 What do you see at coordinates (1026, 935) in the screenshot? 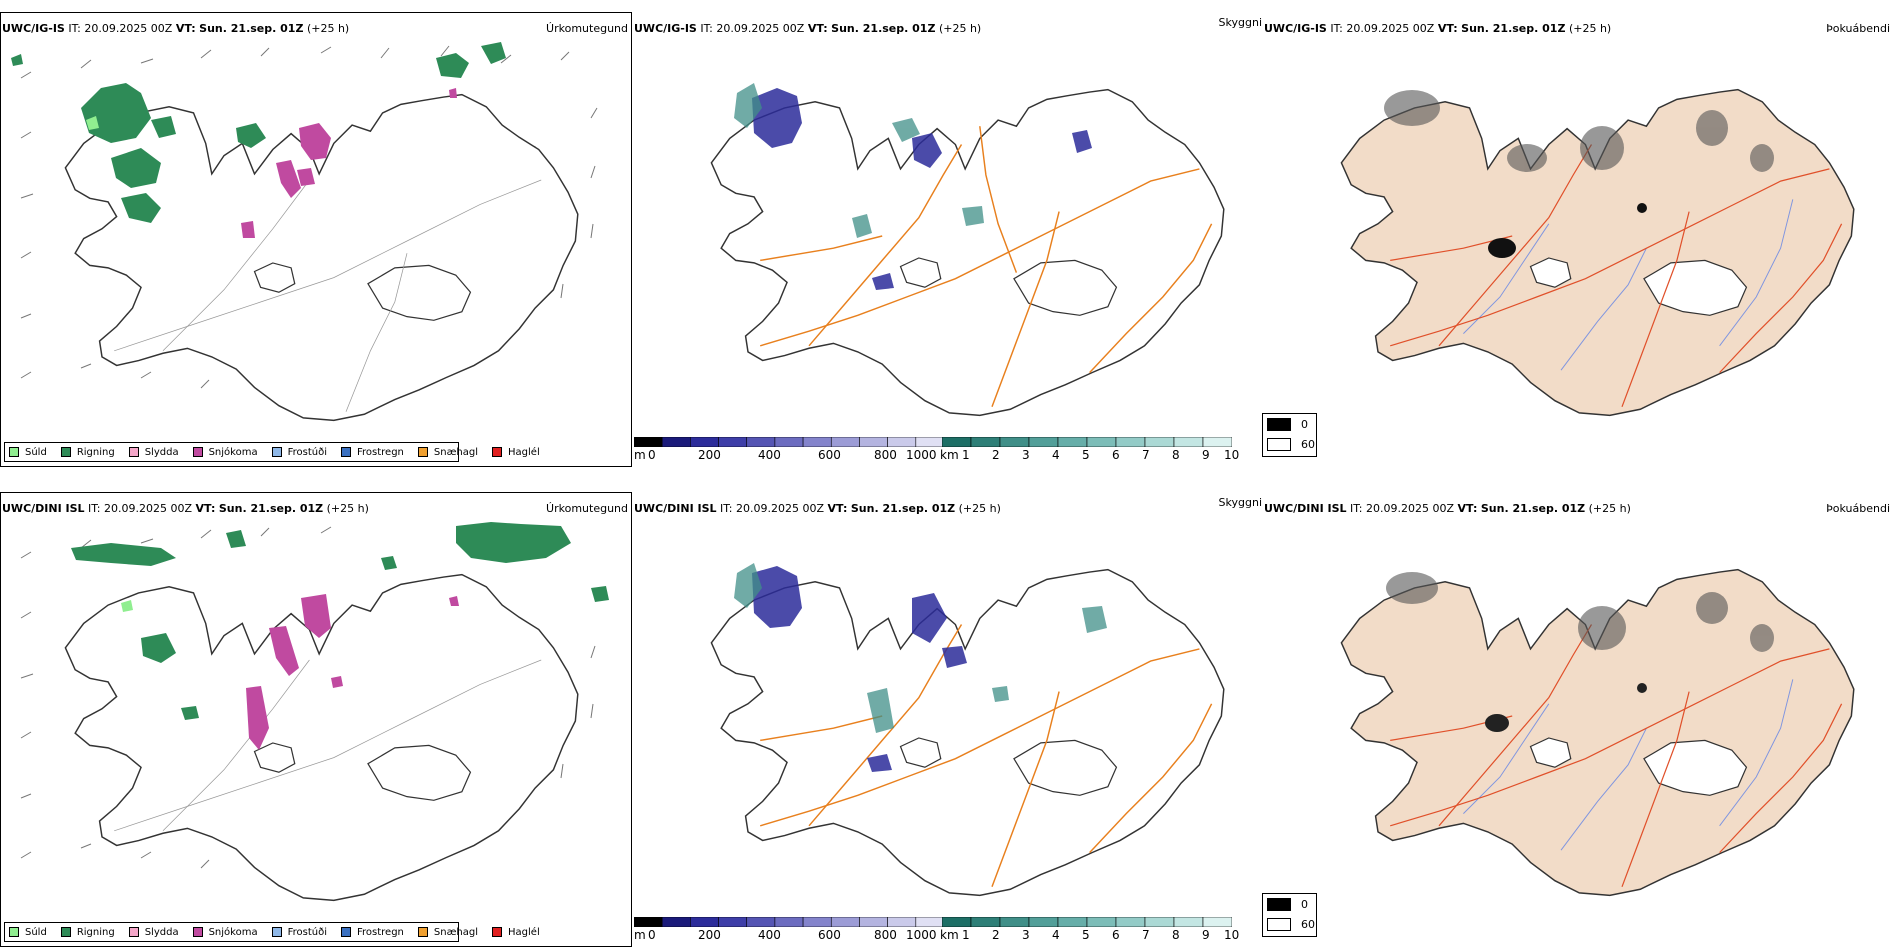
I see `colorbar-tick: 3` at bounding box center [1026, 935].